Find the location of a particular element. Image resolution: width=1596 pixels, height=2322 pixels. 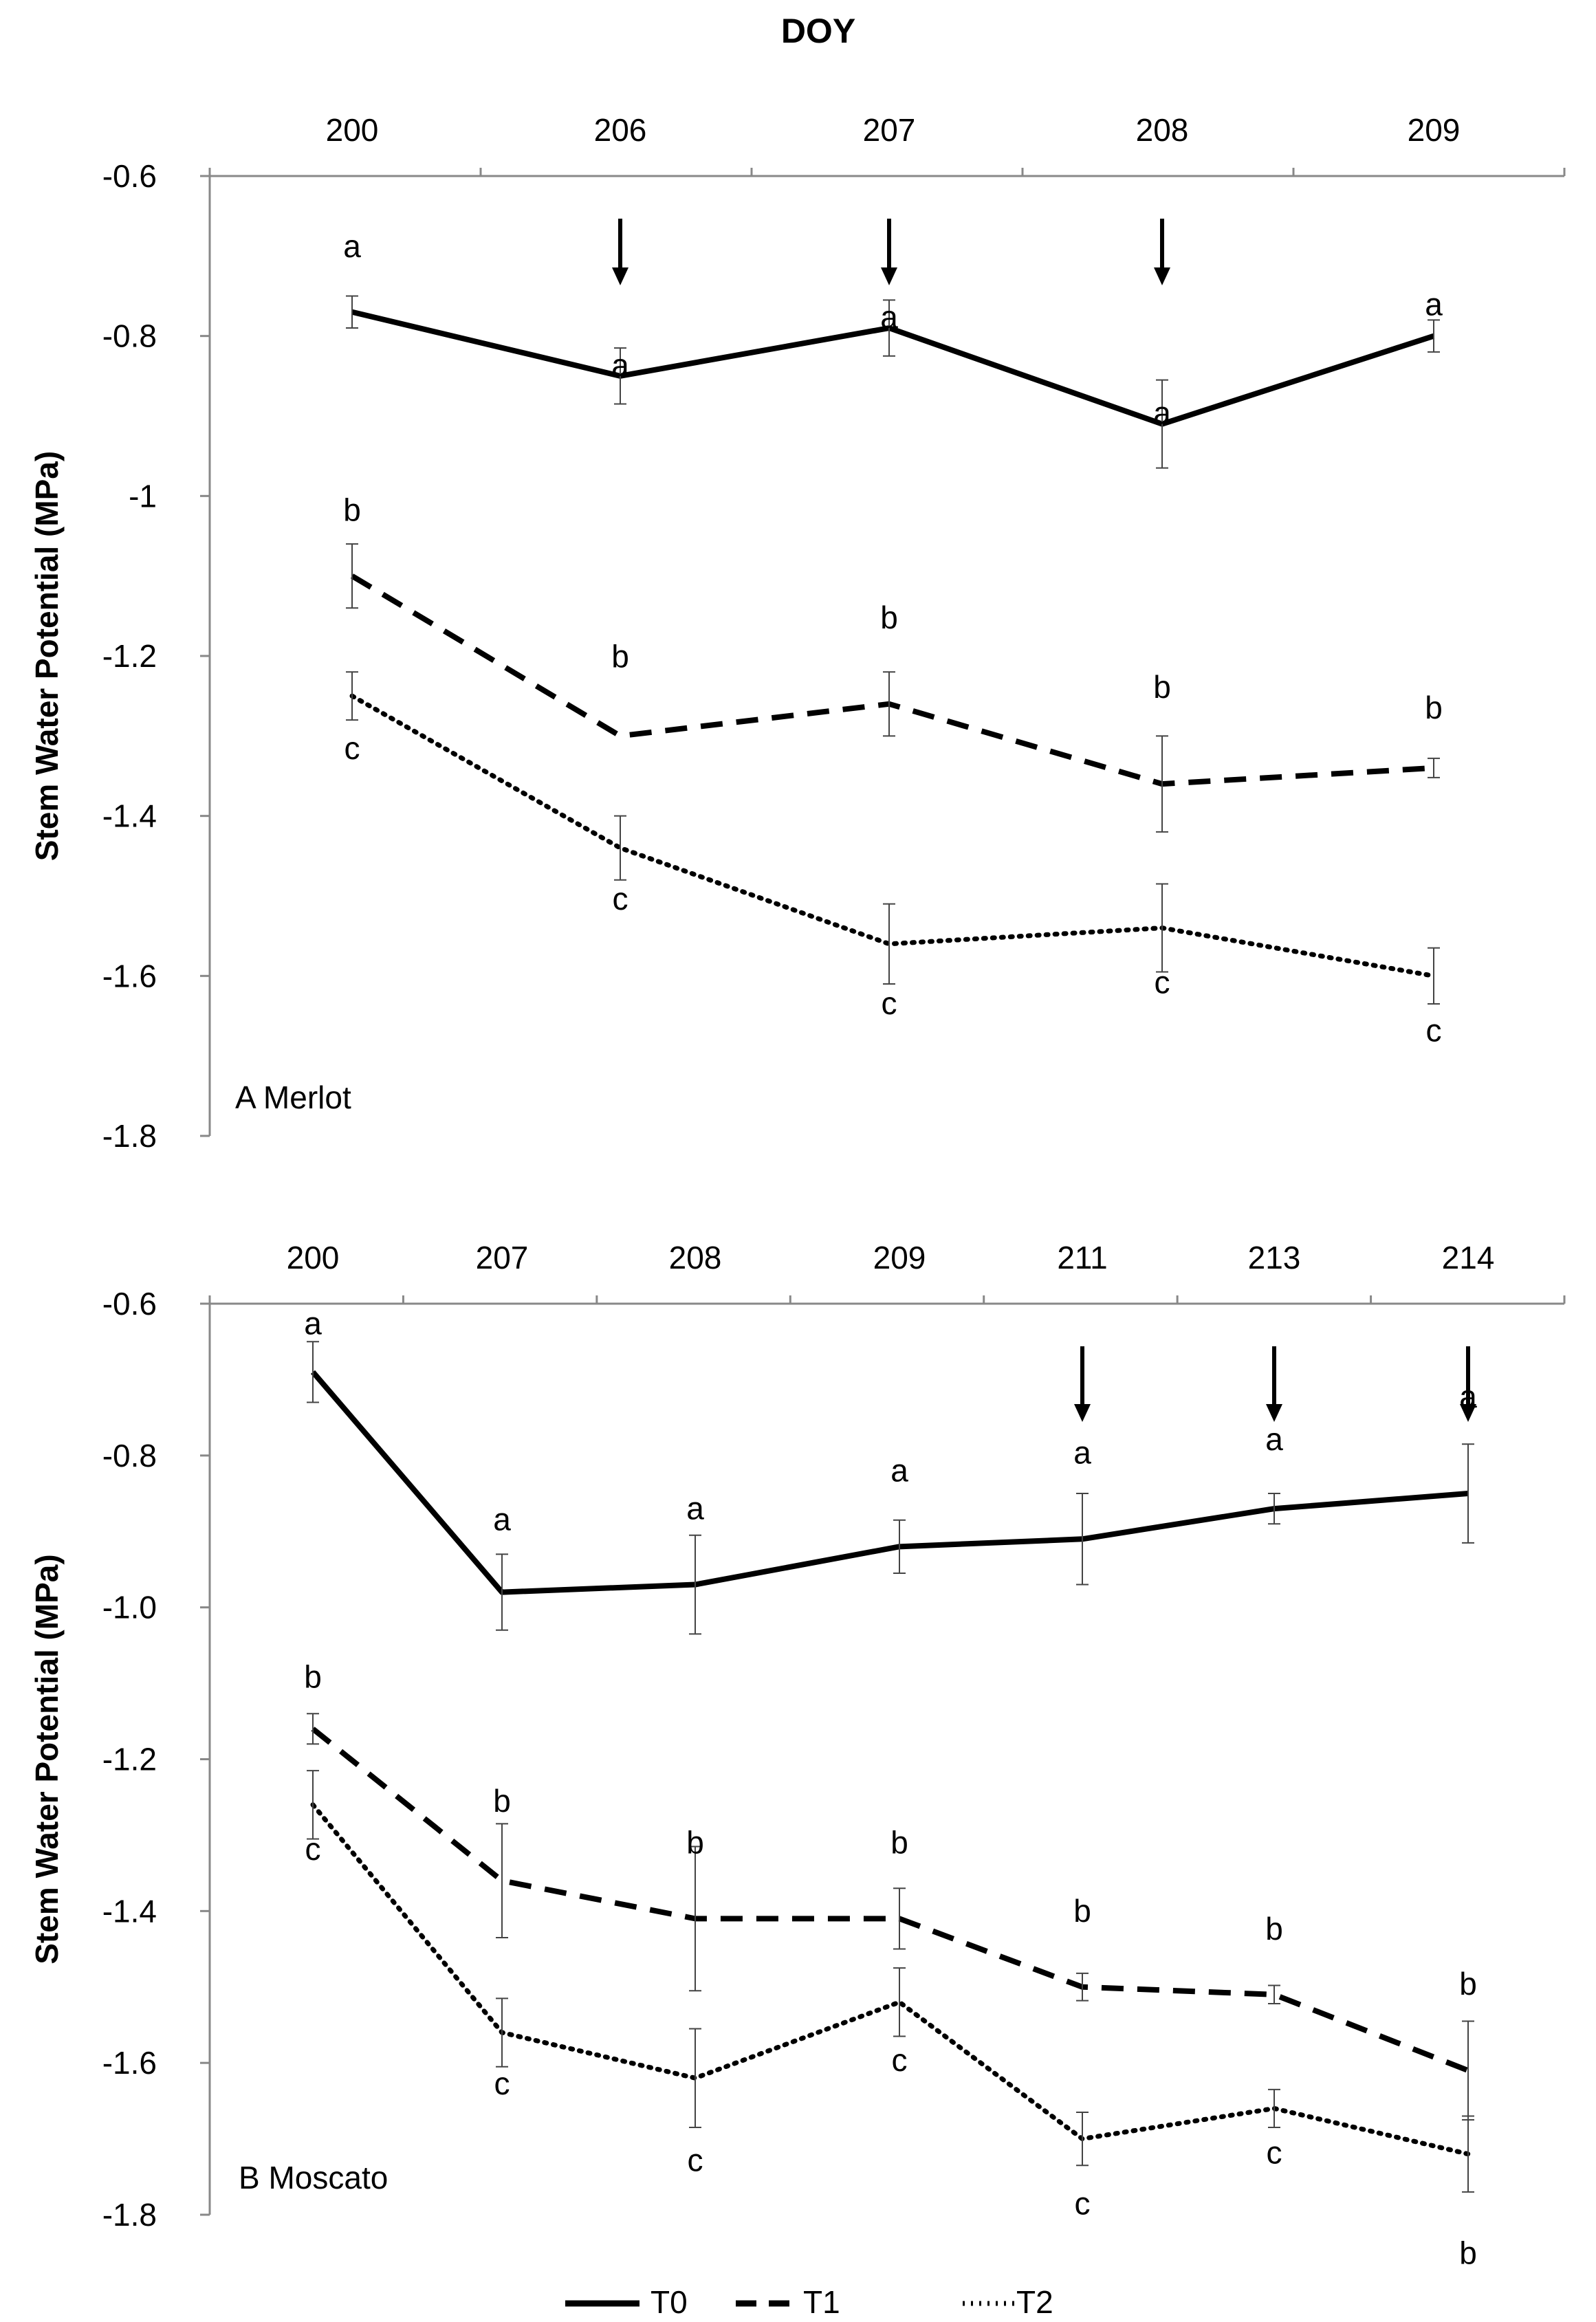

series-line-t1 is located at coordinates (890, 1900).